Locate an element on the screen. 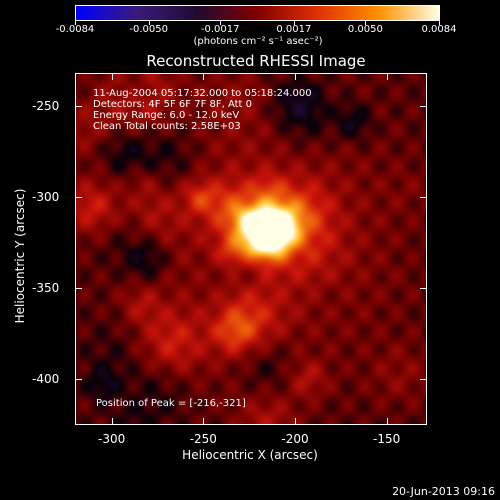 The height and width of the screenshot is (500, 500). y-tick-label: -300 is located at coordinates (46, 197).